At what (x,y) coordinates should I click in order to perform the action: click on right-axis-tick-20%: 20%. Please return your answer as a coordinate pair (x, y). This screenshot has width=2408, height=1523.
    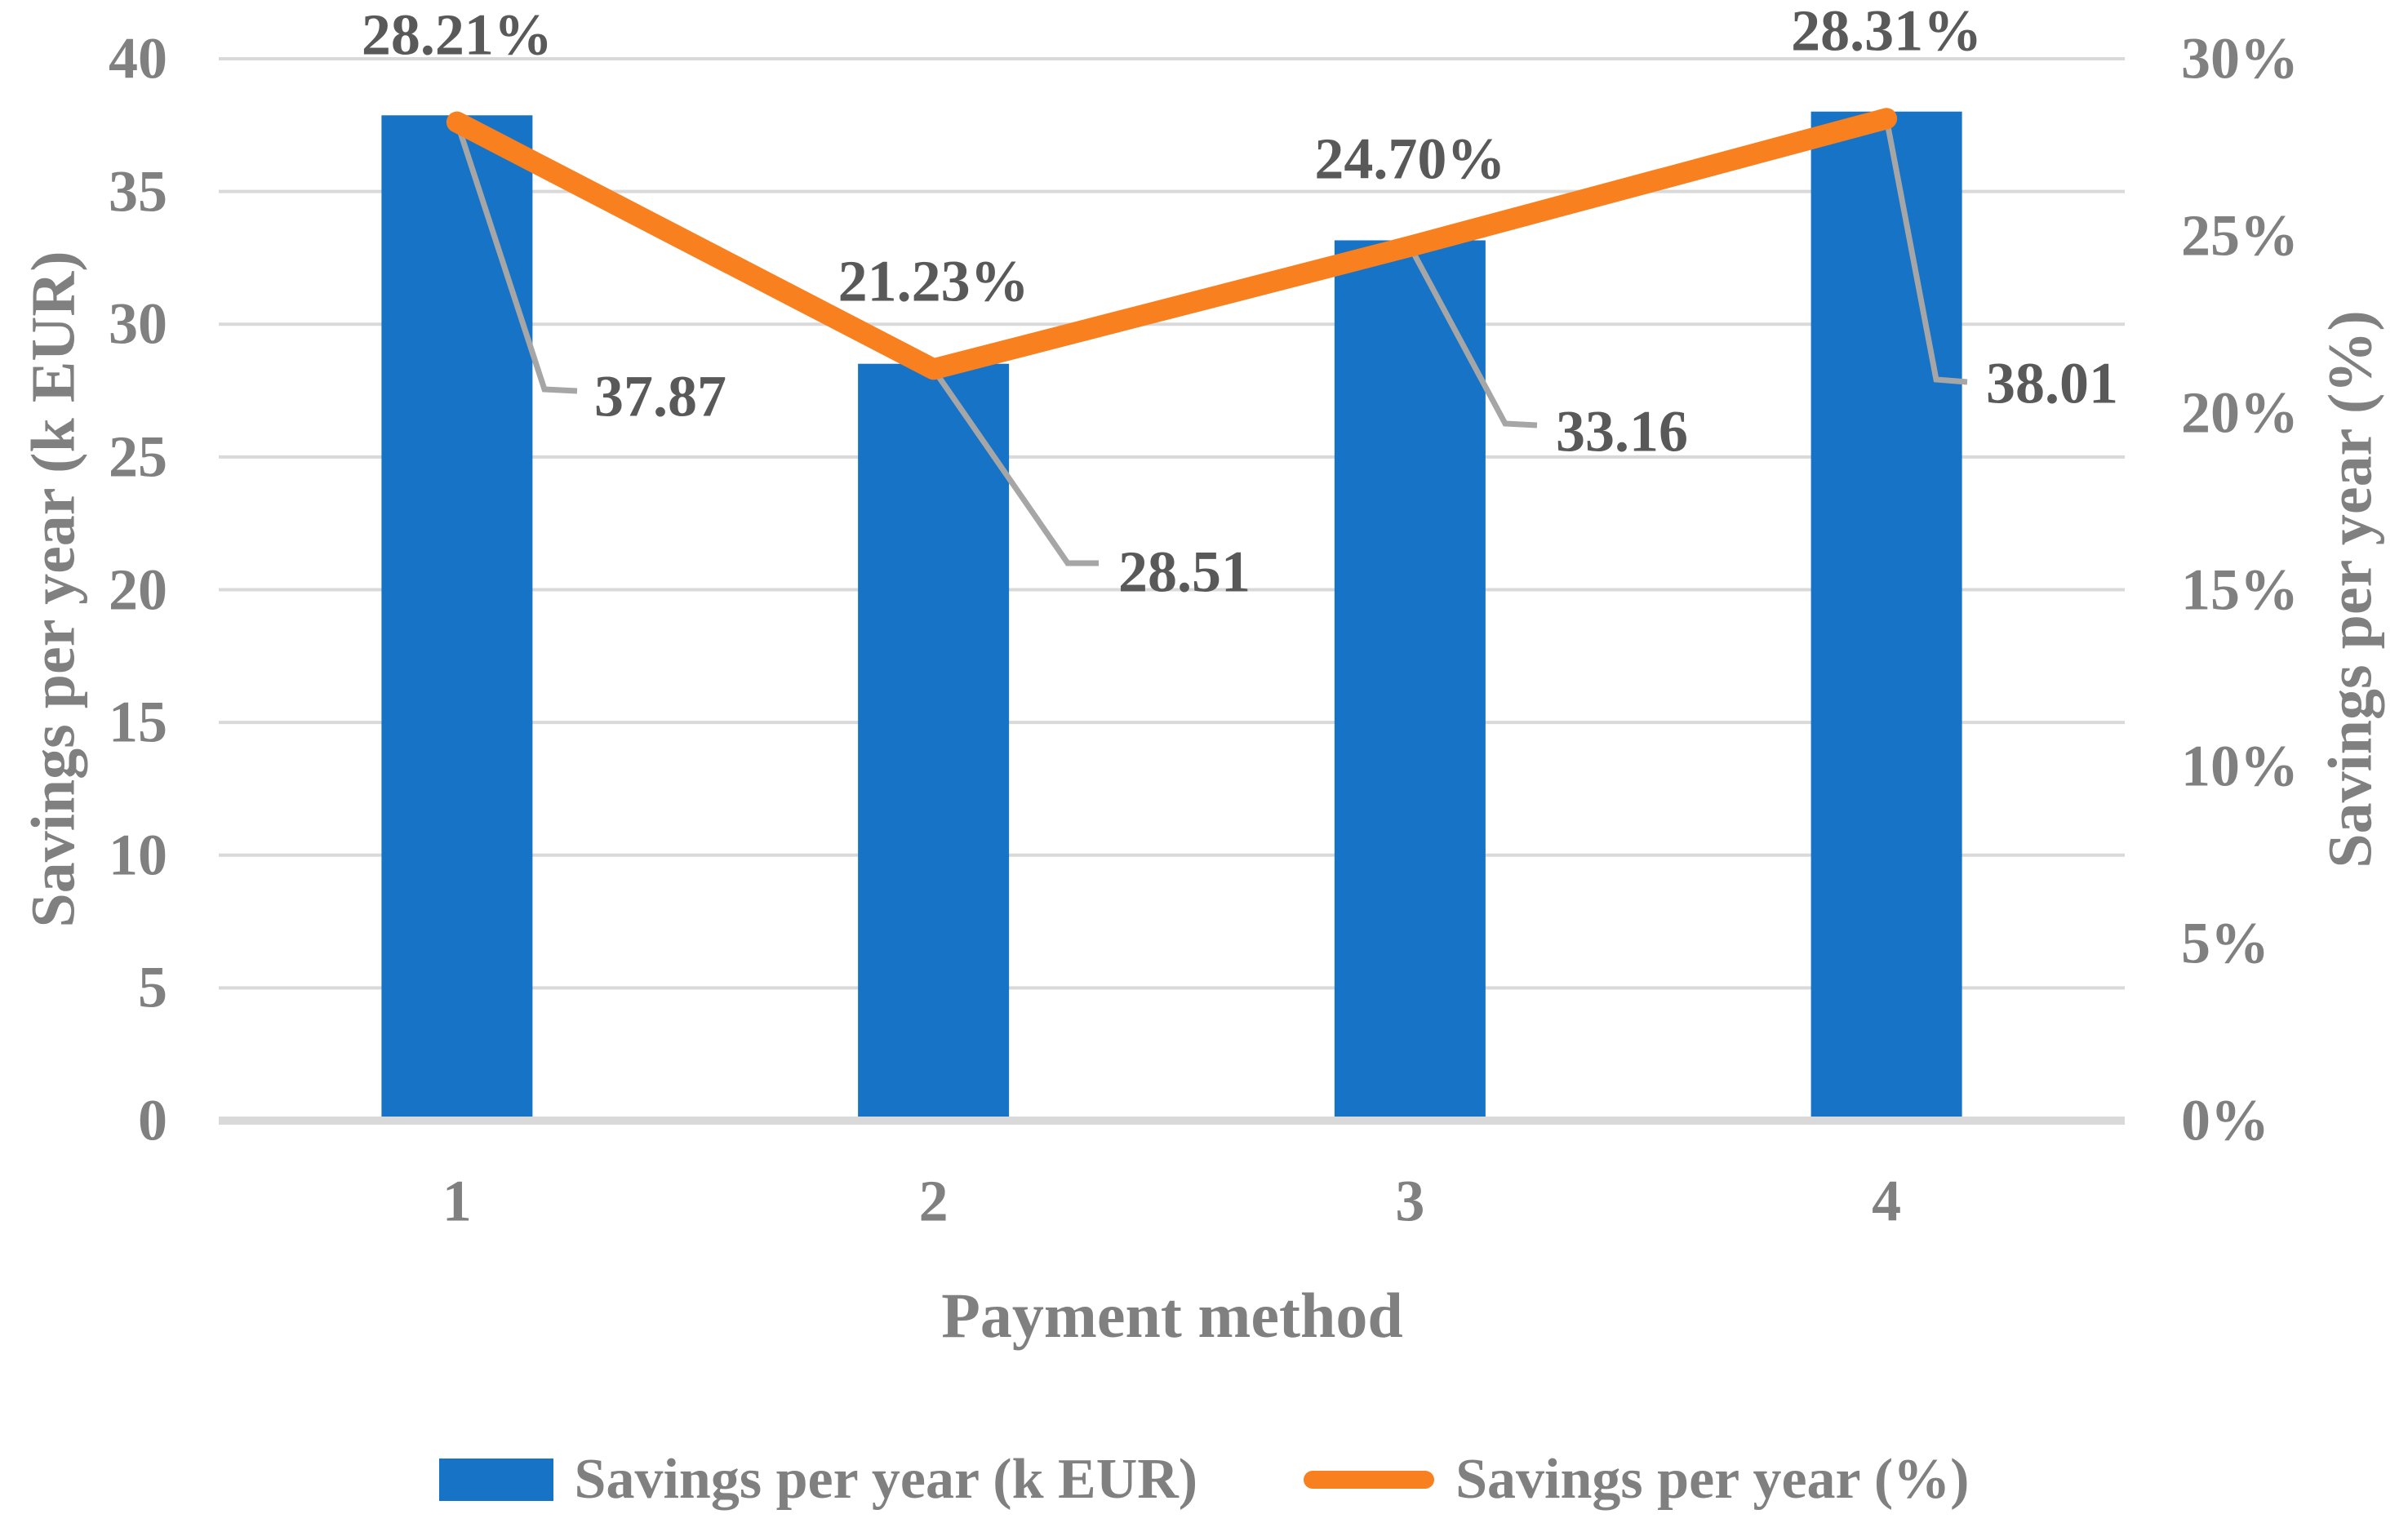
    Looking at the image, I should click on (2240, 413).